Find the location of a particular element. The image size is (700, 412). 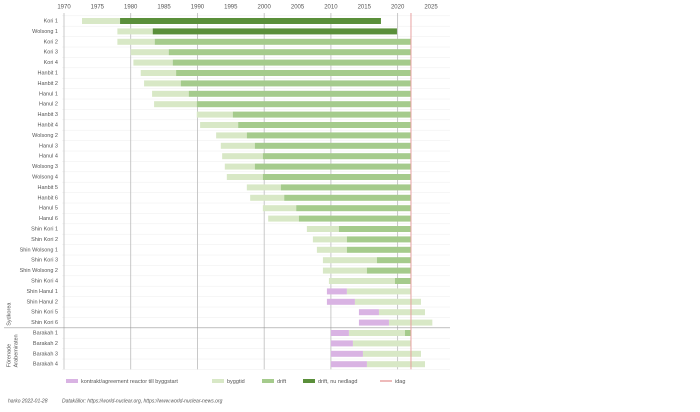

category-label: Hanul 6 is located at coordinates (48, 219).